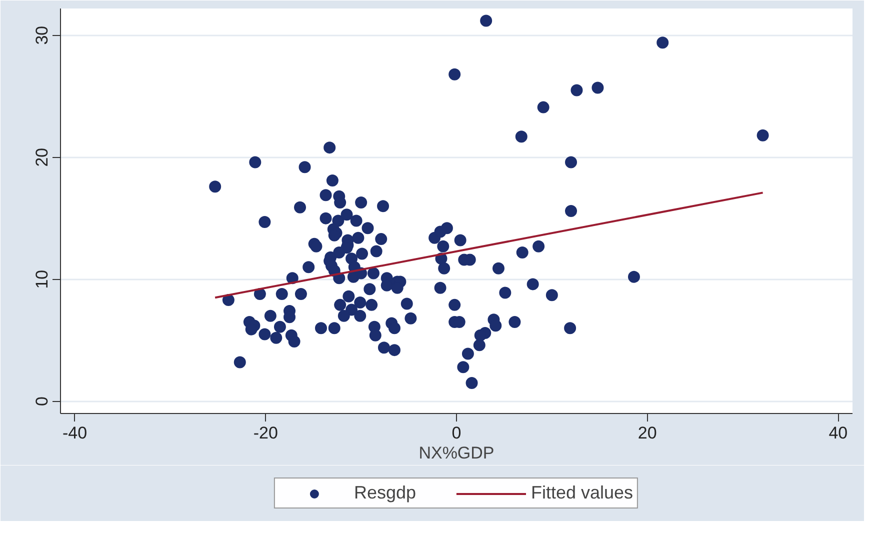 The height and width of the screenshot is (538, 878). Describe the element at coordinates (75, 433) in the screenshot. I see `x-tick-label: -40` at that location.